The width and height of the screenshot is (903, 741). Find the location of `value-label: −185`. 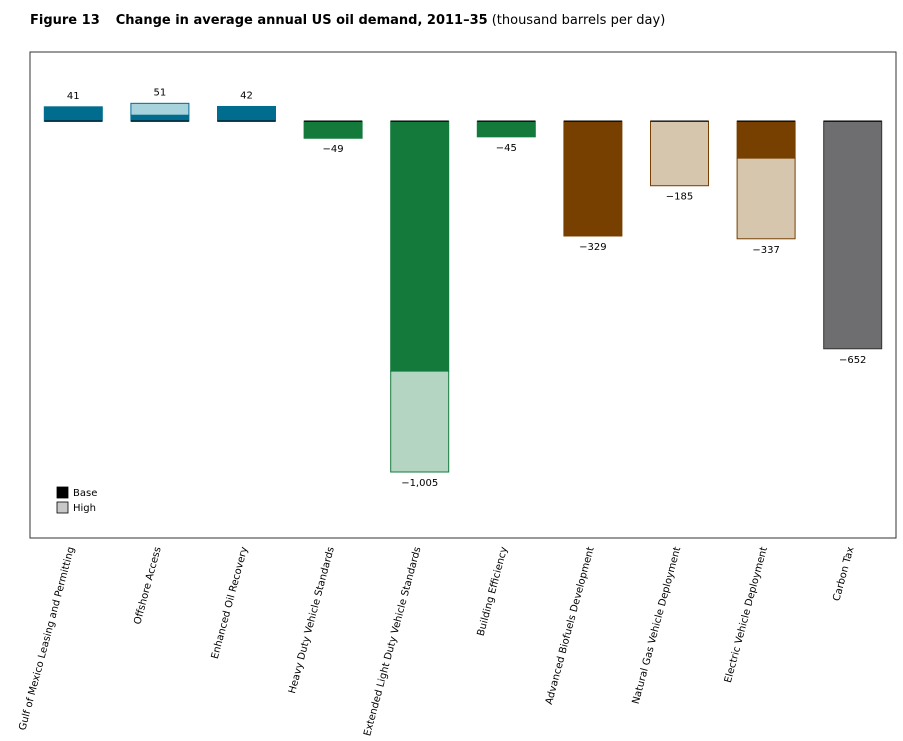

value-label: −185 is located at coordinates (679, 197).